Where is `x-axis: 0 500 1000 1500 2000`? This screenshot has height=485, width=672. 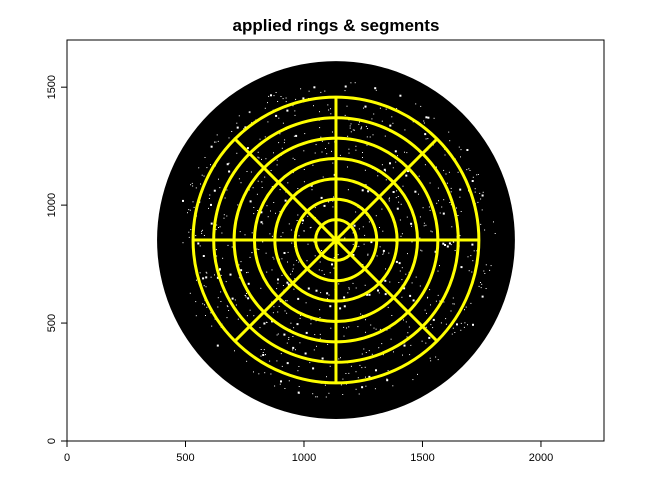
x-axis: 0 500 1000 1500 2000 is located at coordinates (308, 452).